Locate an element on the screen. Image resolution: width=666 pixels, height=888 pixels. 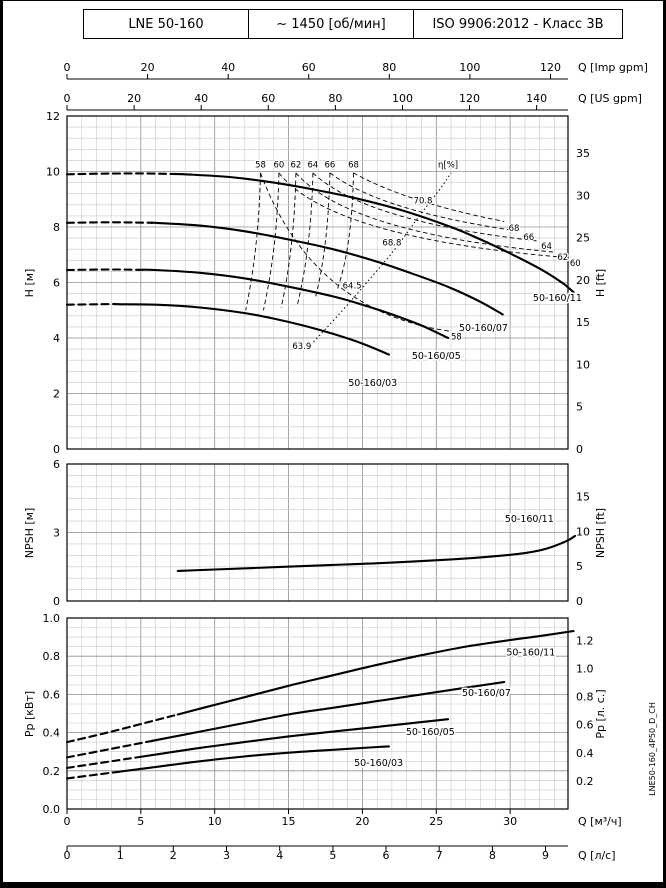
power-ytick-right-label: 0.6 is located at coordinates (585, 725).